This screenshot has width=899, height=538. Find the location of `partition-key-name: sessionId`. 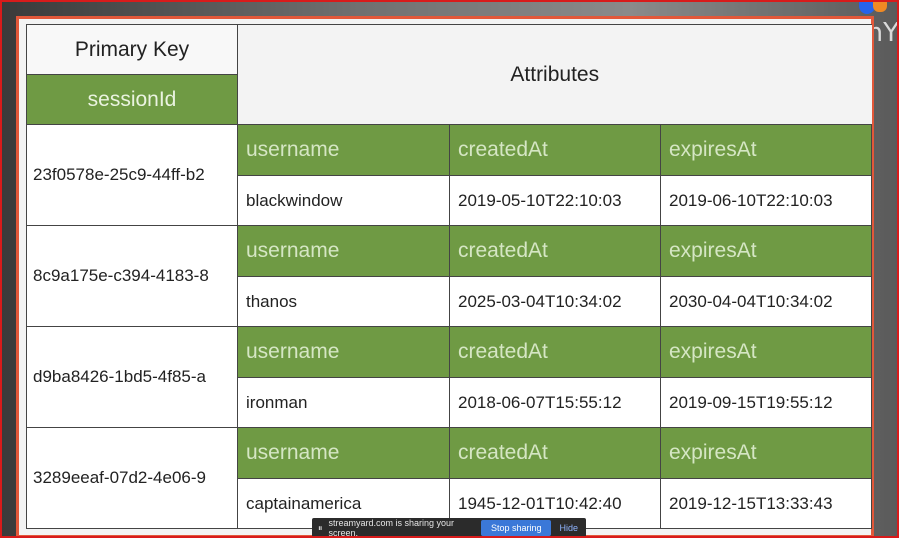

partition-key-name: sessionId is located at coordinates (132, 99).